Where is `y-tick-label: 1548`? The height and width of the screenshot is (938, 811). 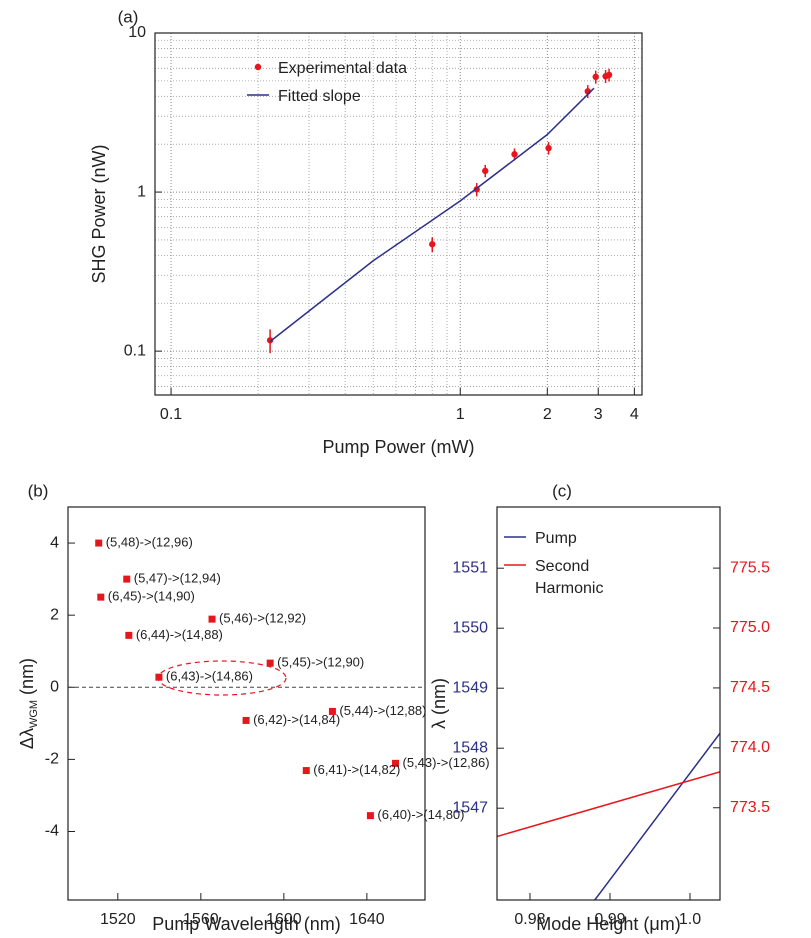
y-tick-label: 1548 is located at coordinates (470, 747).